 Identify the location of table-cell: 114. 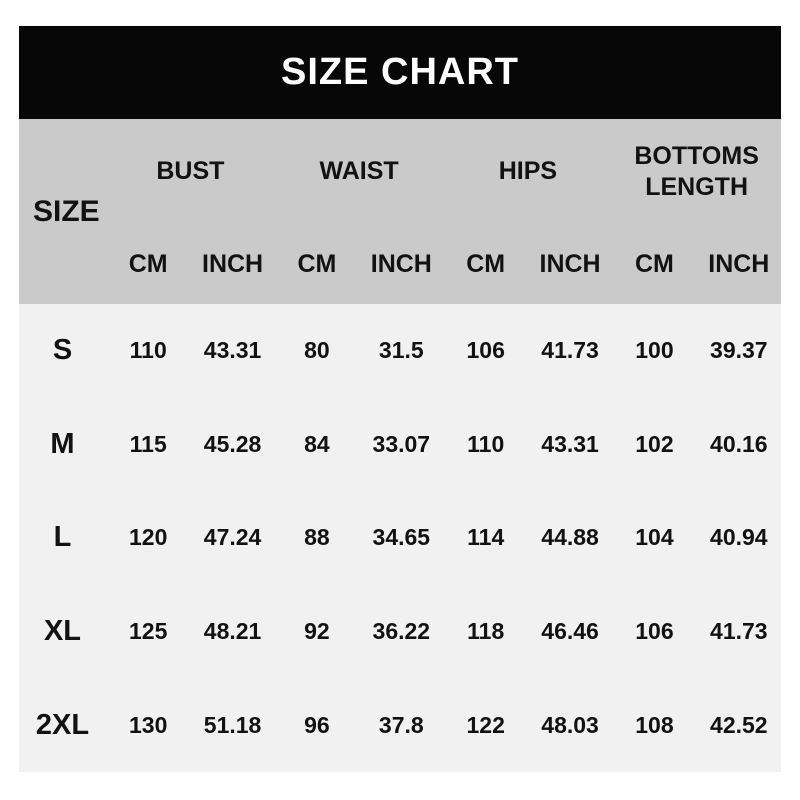
(485, 538).